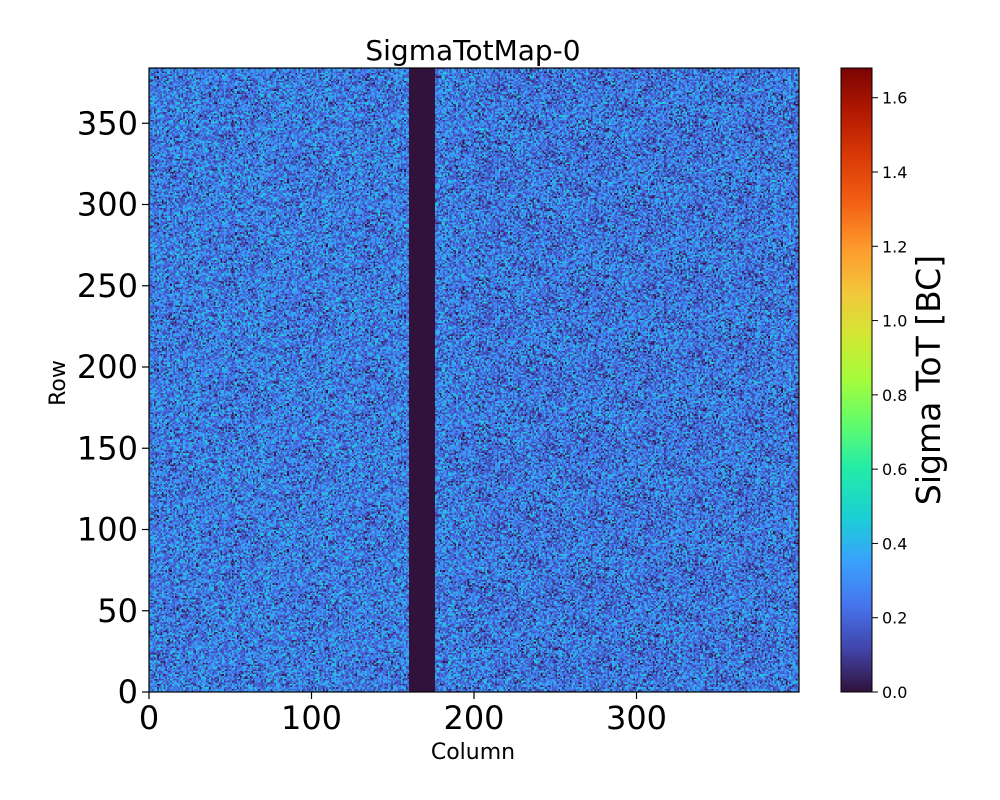  I want to click on colorbar-gradient, so click(856, 380).